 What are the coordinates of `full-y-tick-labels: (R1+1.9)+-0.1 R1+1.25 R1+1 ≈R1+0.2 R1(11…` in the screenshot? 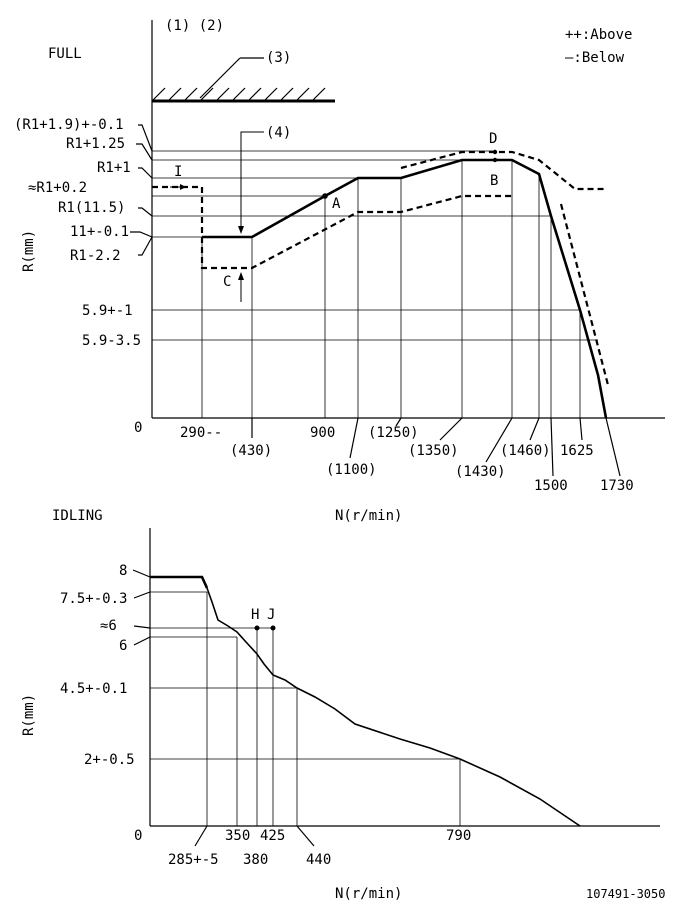 It's located at (77, 233).